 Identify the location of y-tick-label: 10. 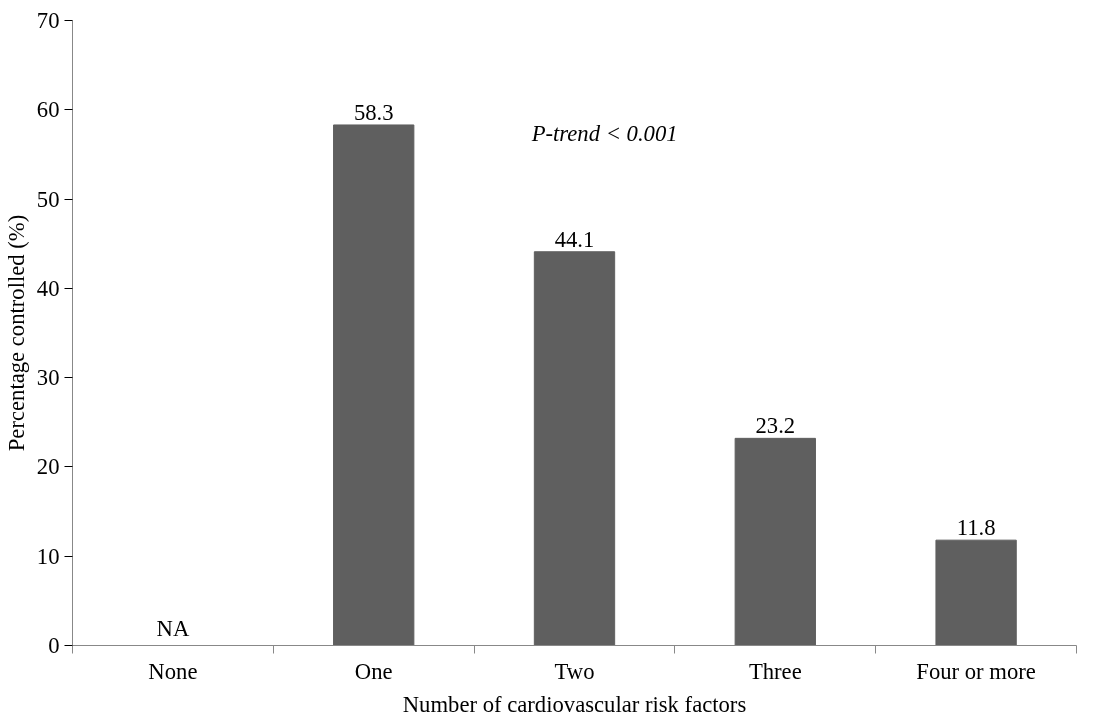
(48, 556).